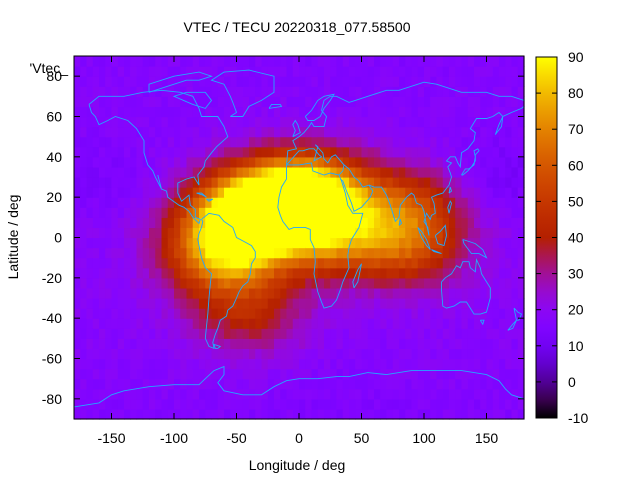  Describe the element at coordinates (54, 117) in the screenshot. I see `y-tick-label: 60` at that location.